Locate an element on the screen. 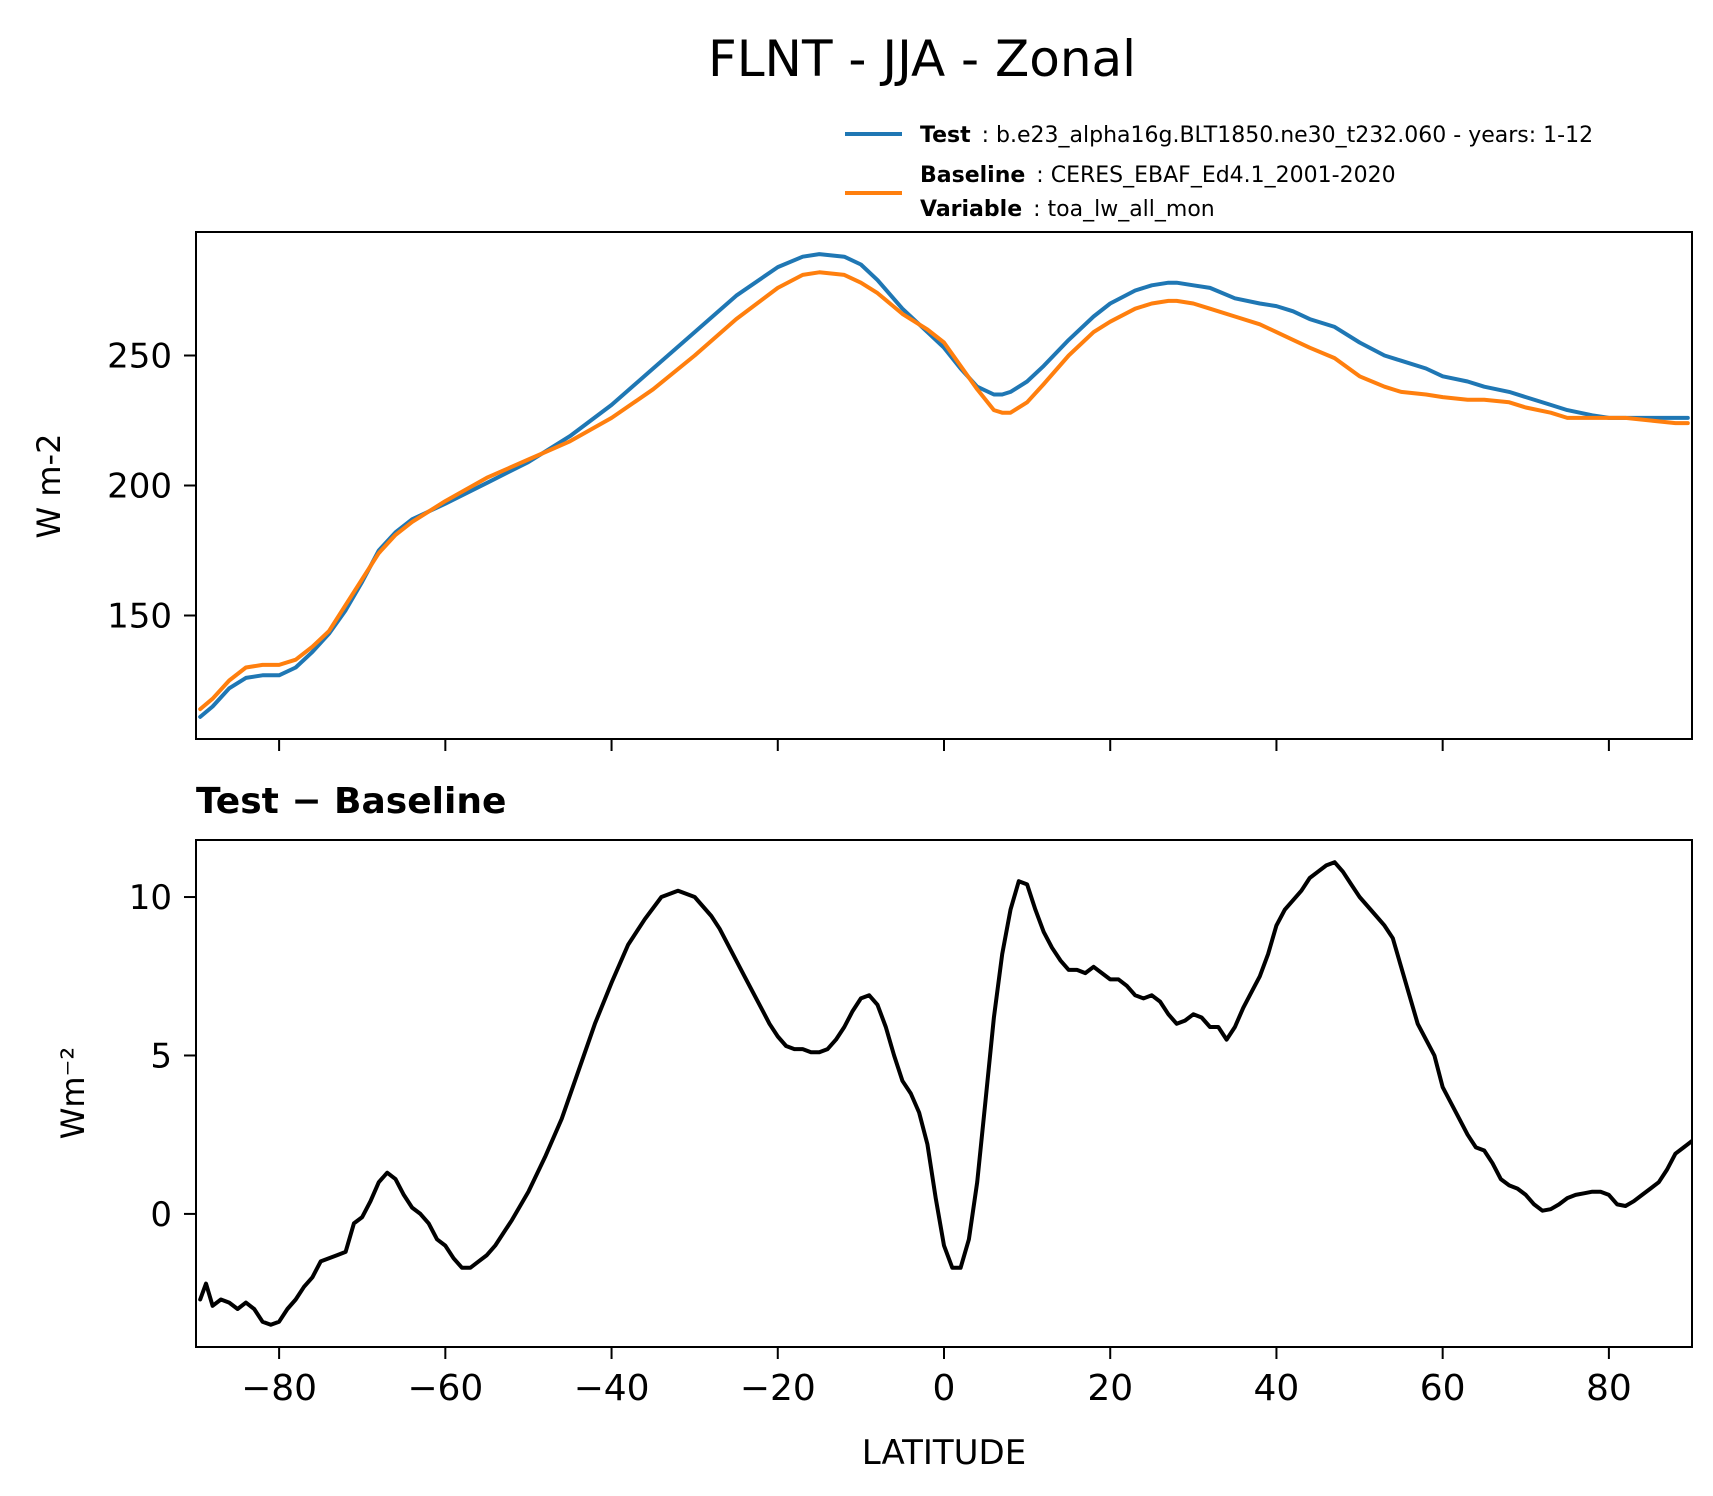 Image resolution: width=1713 pixels, height=1496 pixels. legend-baseline-key: Baseline is located at coordinates (972, 175).